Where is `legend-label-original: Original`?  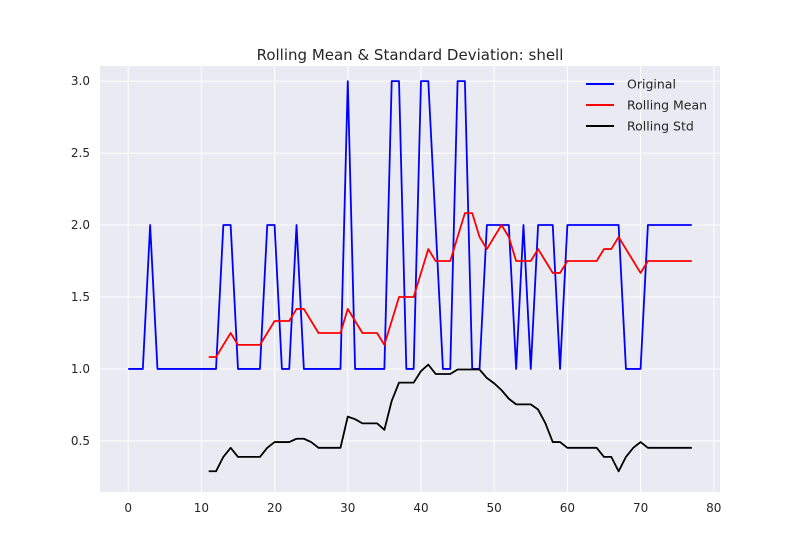 legend-label-original: Original is located at coordinates (651, 84).